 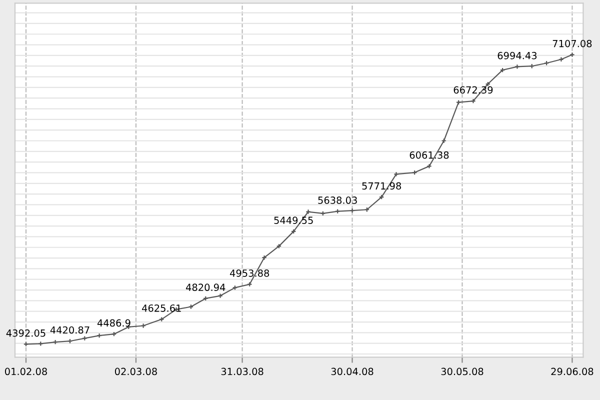 I want to click on x-tick-label: 29.06.08, so click(x=572, y=372).